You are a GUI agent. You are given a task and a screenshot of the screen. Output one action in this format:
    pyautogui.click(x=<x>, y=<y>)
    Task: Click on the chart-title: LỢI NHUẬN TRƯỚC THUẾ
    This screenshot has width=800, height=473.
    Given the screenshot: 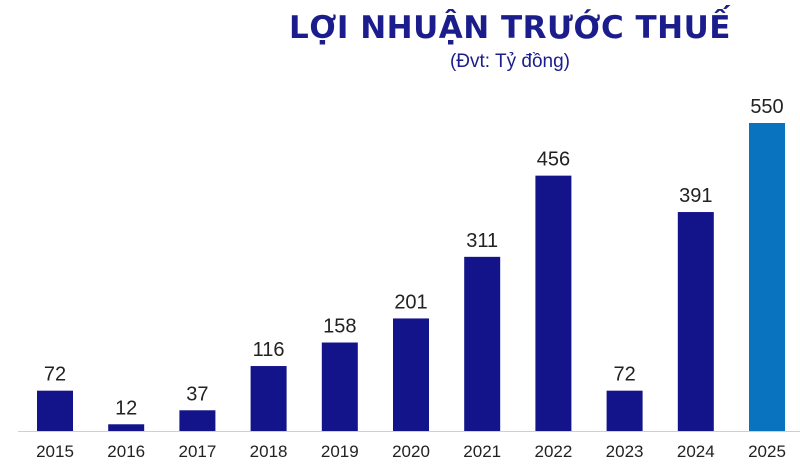 What is the action you would take?
    pyautogui.click(x=510, y=28)
    